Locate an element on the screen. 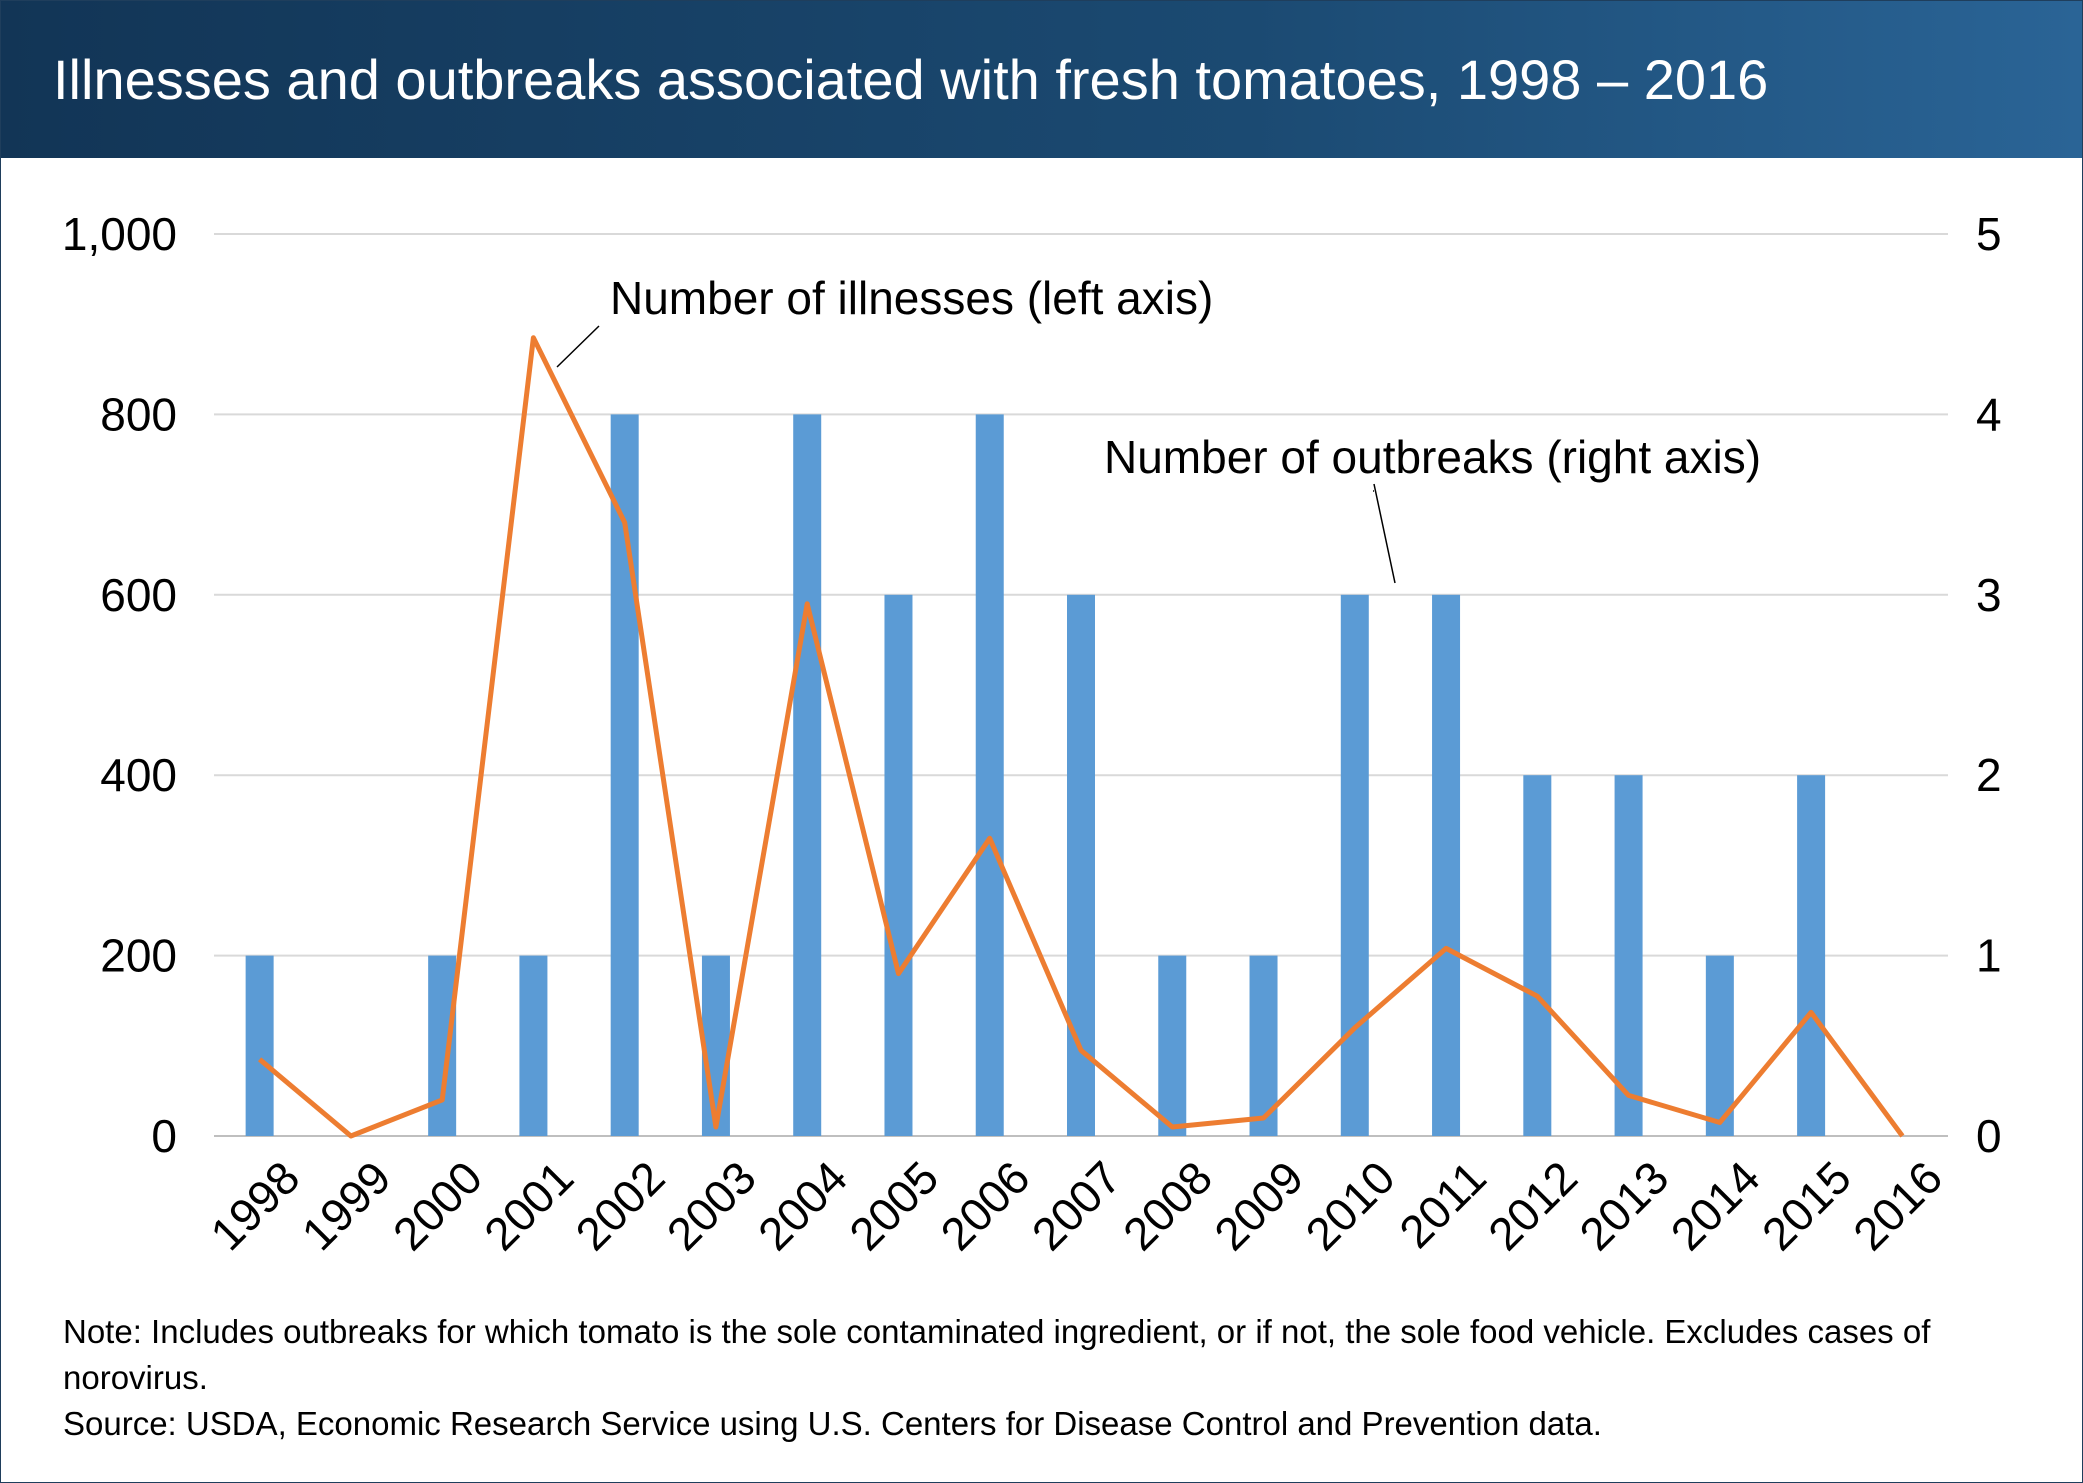 This screenshot has height=1483, width=2083. x-tick-label: 1999 is located at coordinates (346, 1205).